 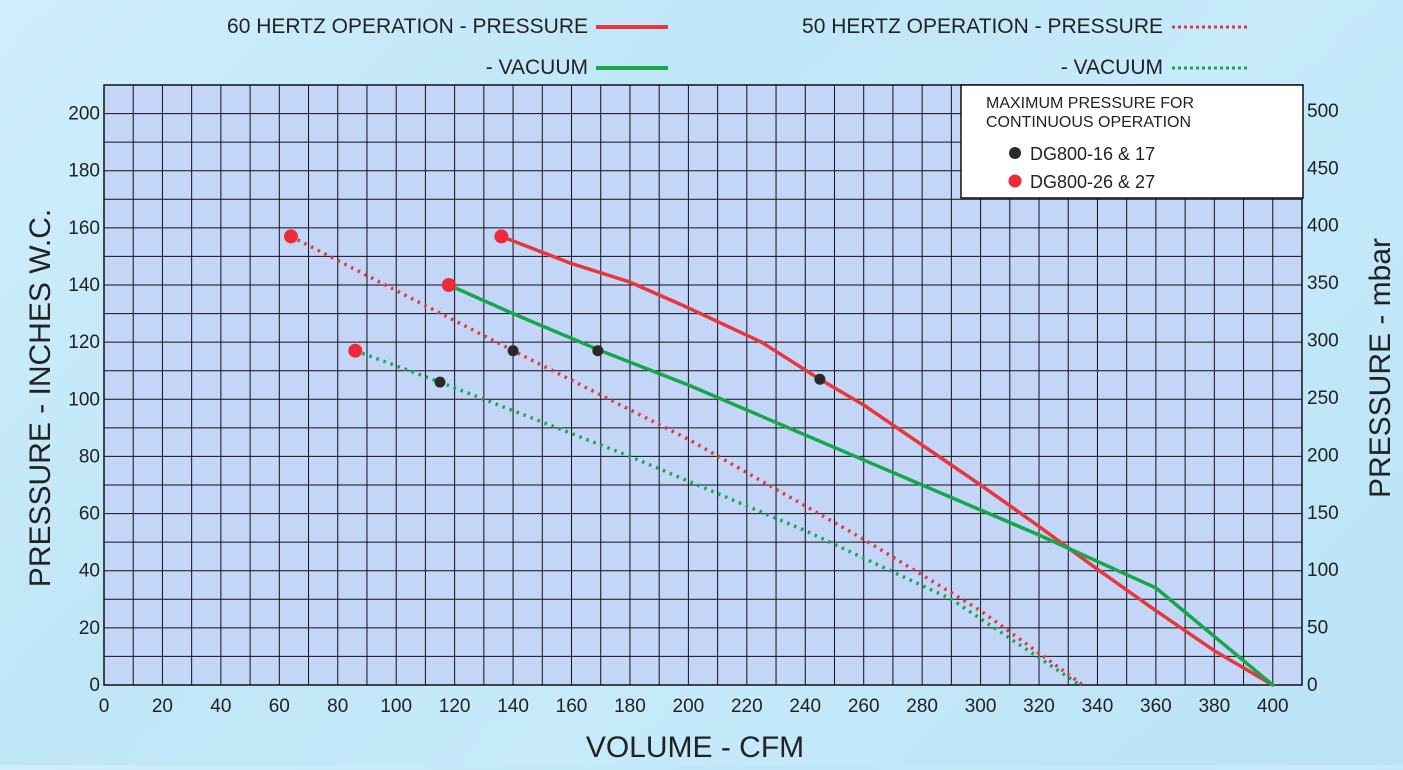 What do you see at coordinates (1092, 182) in the screenshot?
I see `max-box-entry-dg800-26-27: DG800-26 & 27` at bounding box center [1092, 182].